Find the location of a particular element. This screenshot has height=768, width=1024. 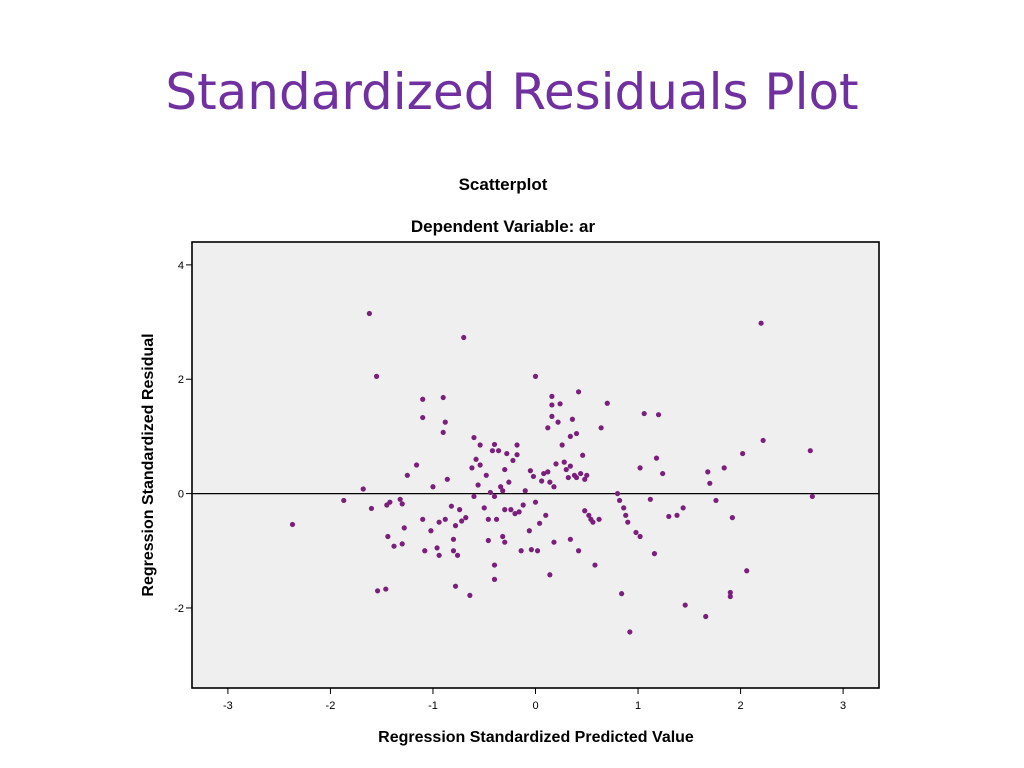

chart-subtitle: Dependent Variable: ar is located at coordinates (503, 226).